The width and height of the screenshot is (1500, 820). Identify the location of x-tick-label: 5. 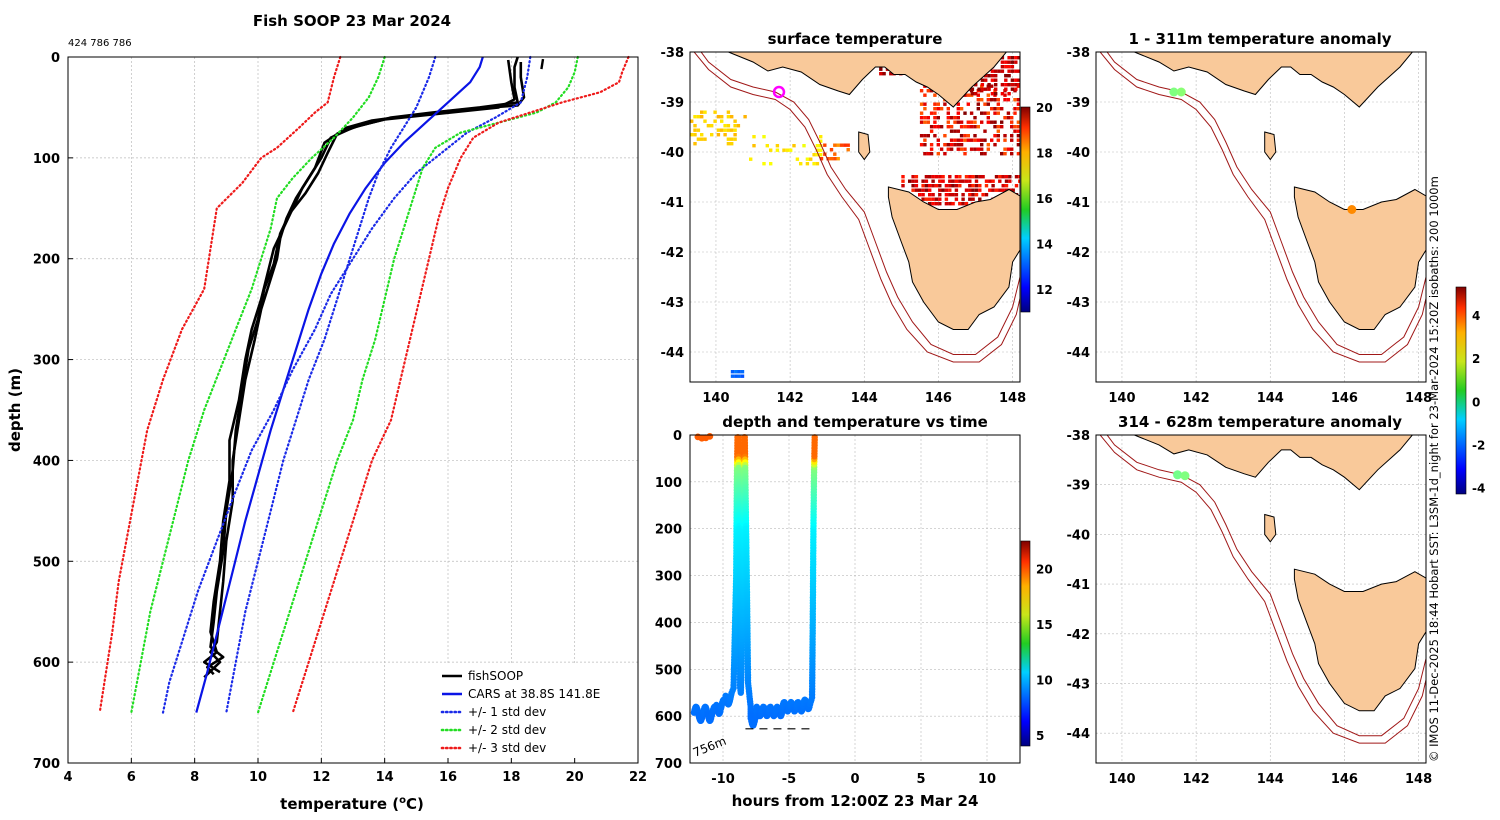
(920, 779).